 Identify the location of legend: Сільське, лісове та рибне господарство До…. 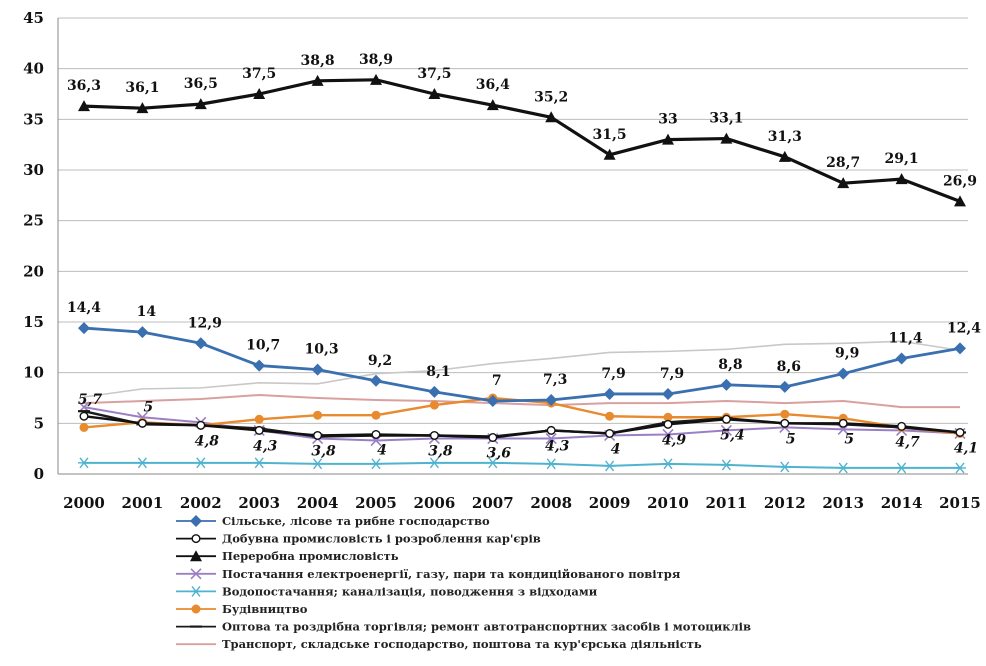
(463, 582).